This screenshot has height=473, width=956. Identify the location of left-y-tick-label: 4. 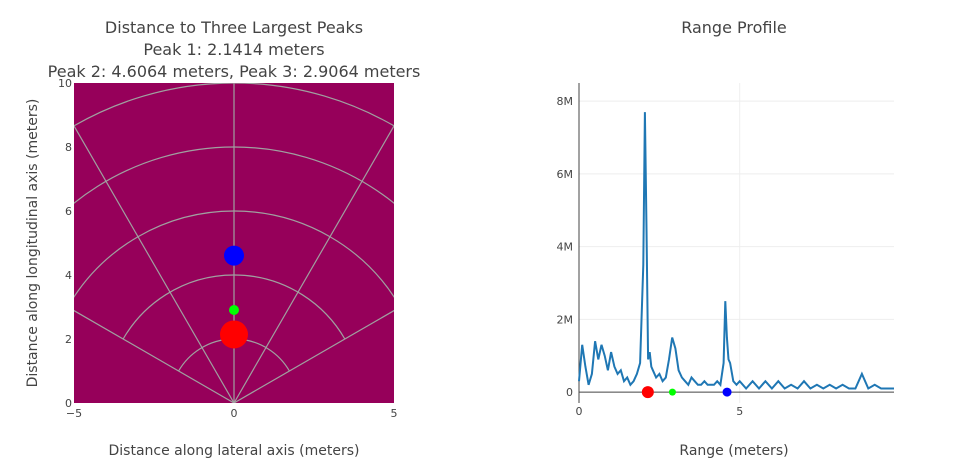
(68, 275).